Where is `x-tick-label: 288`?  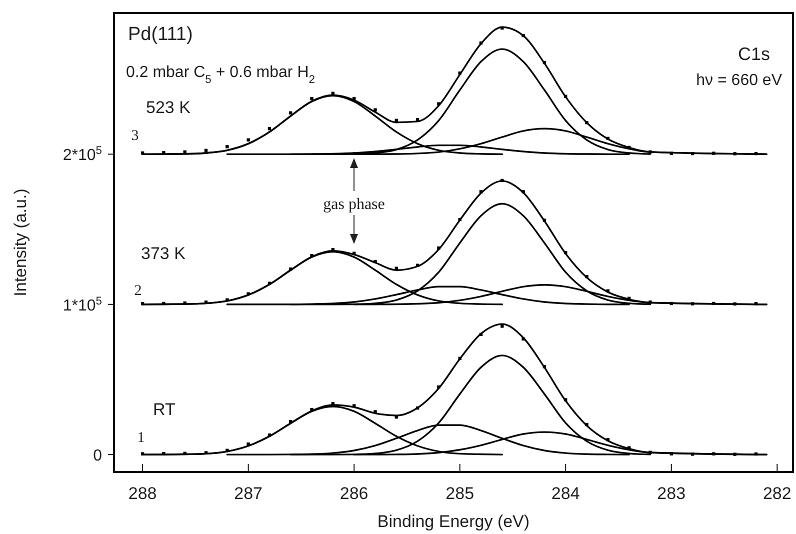
x-tick-label: 288 is located at coordinates (142, 493).